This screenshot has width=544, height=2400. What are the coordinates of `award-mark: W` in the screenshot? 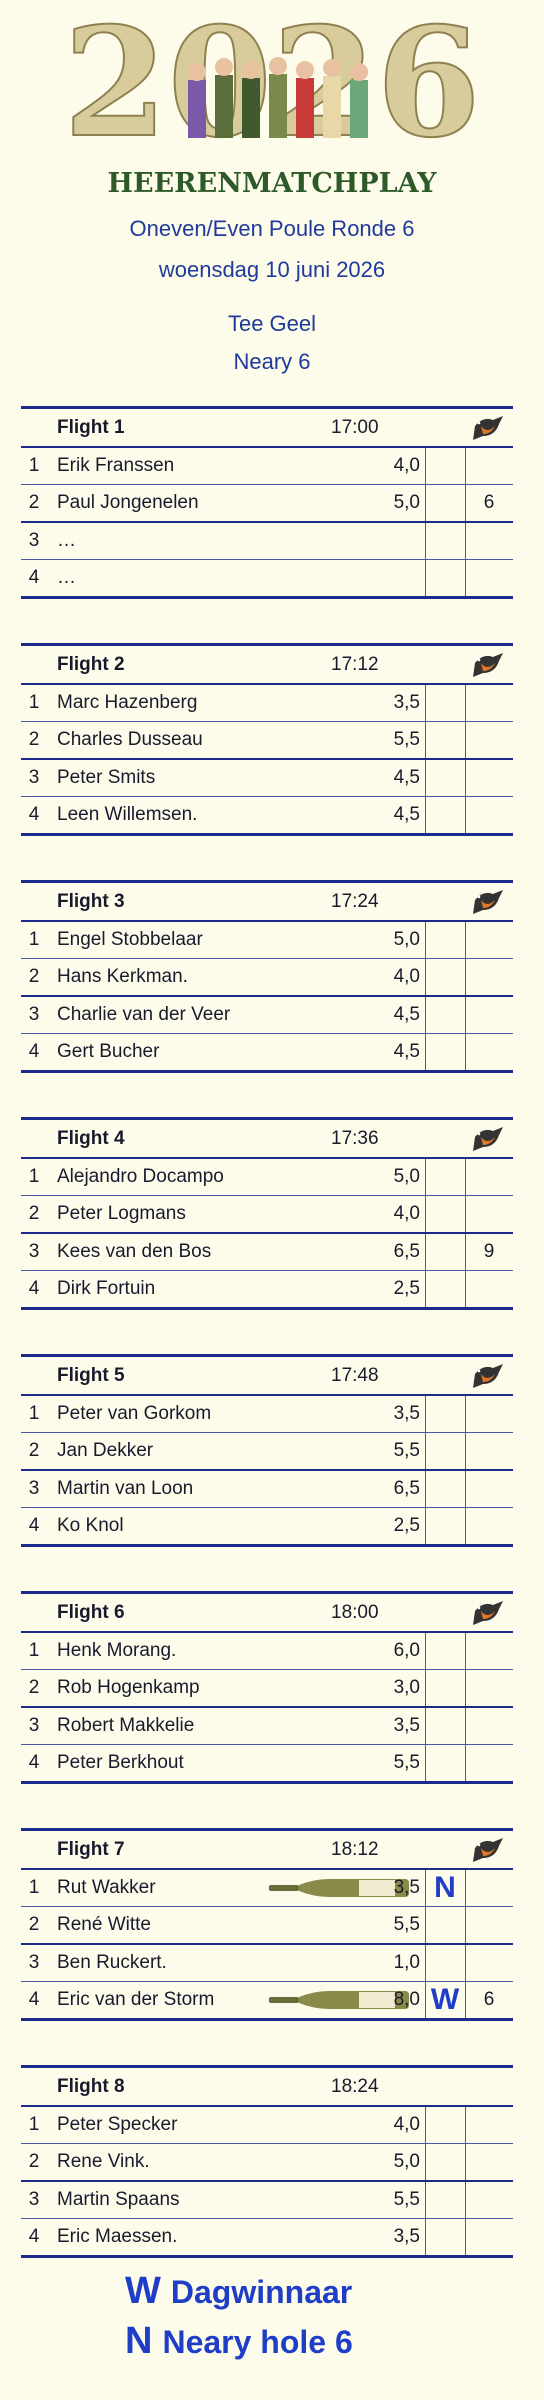 It's located at (445, 1999).